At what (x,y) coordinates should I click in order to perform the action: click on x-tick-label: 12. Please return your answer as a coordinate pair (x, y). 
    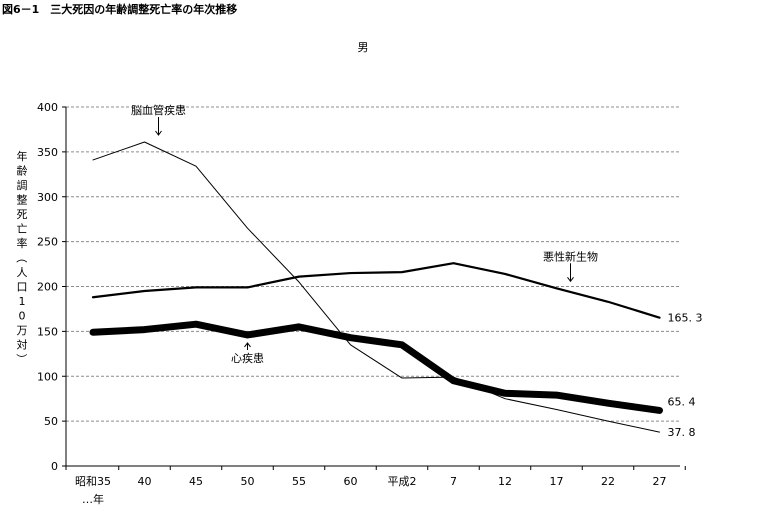
    Looking at the image, I should click on (505, 481).